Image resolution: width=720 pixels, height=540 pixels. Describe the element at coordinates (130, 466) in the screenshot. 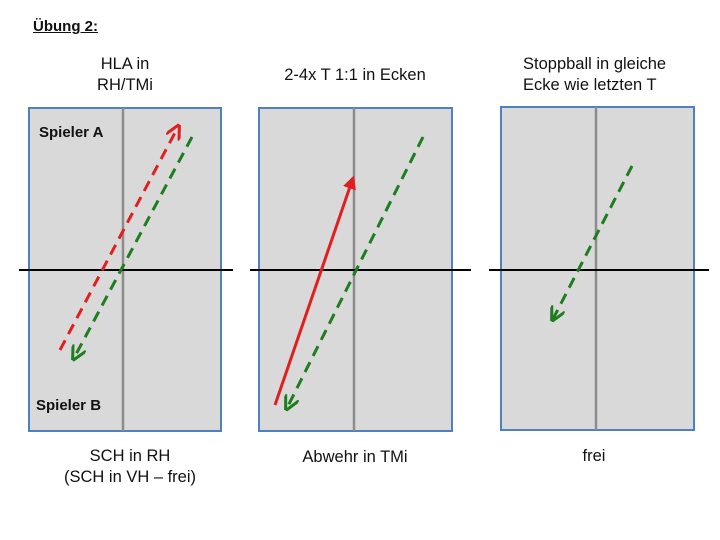

I see `panel-1-caption: SCH in RH (SCH in VH – frei)` at that location.